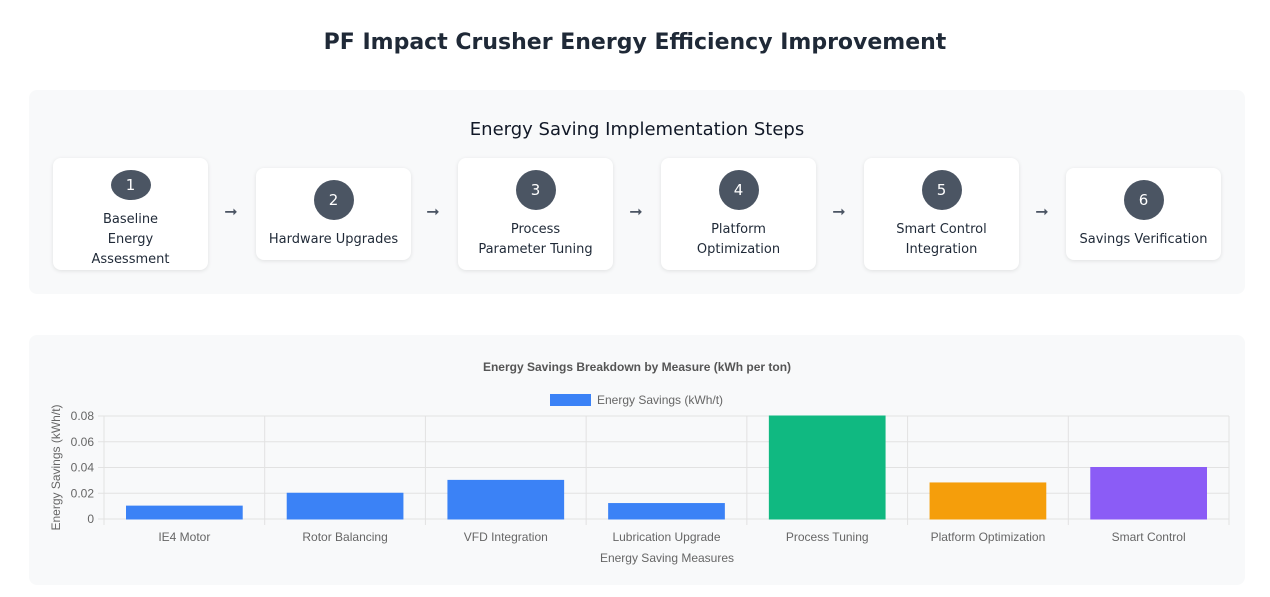 The height and width of the screenshot is (597, 1270). What do you see at coordinates (333, 239) in the screenshot?
I see `step-label: Hardware Upgrades` at bounding box center [333, 239].